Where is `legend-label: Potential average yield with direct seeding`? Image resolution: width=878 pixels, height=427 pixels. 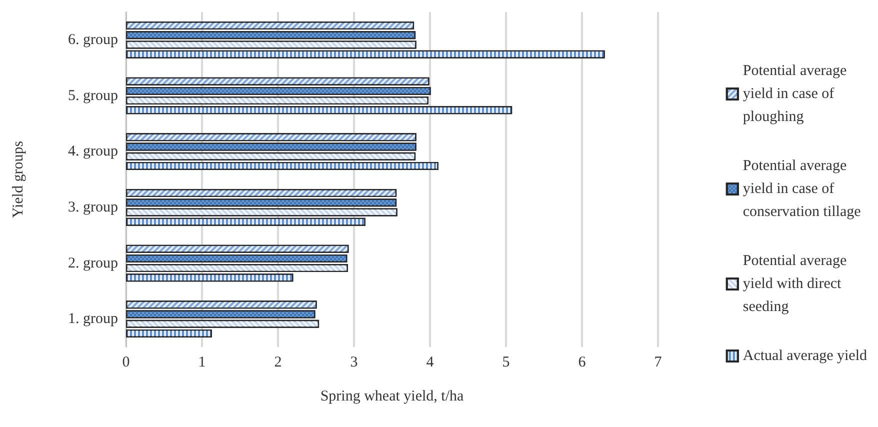
legend-label: Potential average yield with direct seeding is located at coordinates (794, 284).